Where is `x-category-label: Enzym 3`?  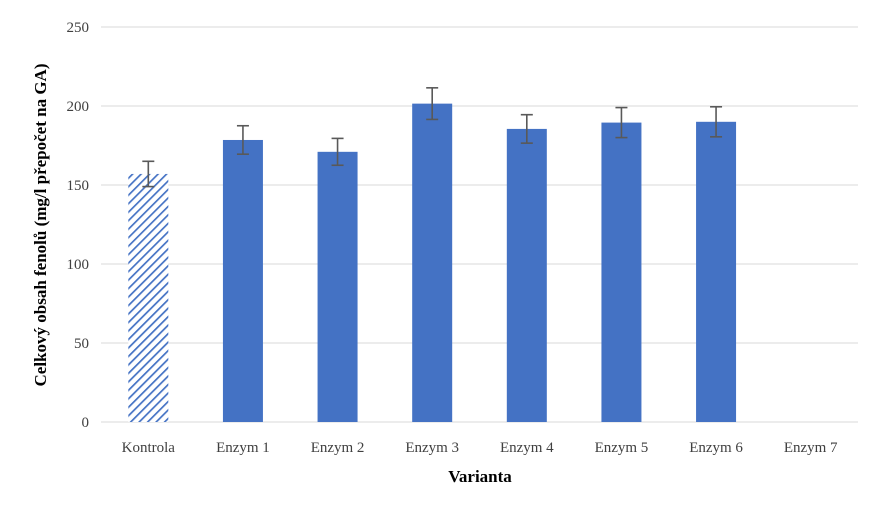 x-category-label: Enzym 3 is located at coordinates (432, 448).